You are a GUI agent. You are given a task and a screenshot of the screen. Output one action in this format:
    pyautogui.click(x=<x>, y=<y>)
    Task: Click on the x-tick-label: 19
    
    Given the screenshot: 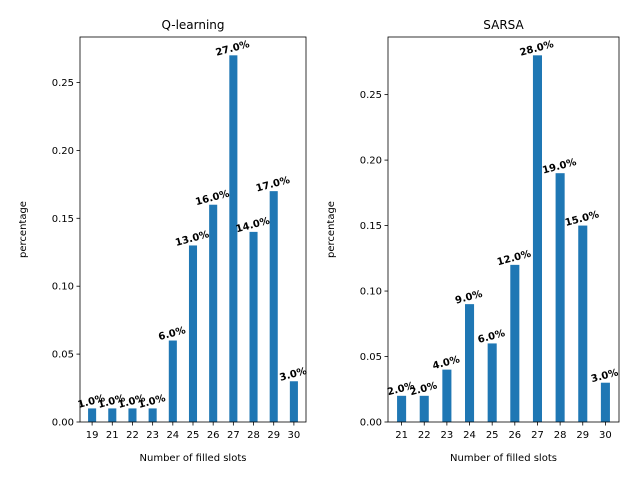 What is the action you would take?
    pyautogui.click(x=92, y=435)
    